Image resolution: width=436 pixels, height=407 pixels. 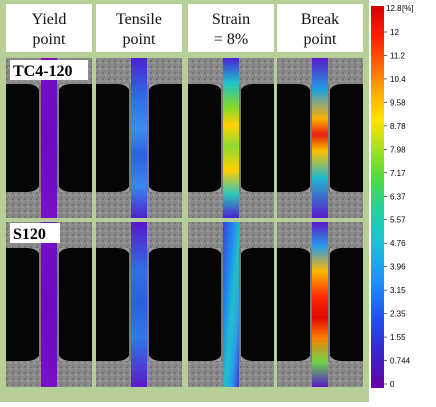 I want to click on colorbar-tick-label: 10.4, so click(x=398, y=79).